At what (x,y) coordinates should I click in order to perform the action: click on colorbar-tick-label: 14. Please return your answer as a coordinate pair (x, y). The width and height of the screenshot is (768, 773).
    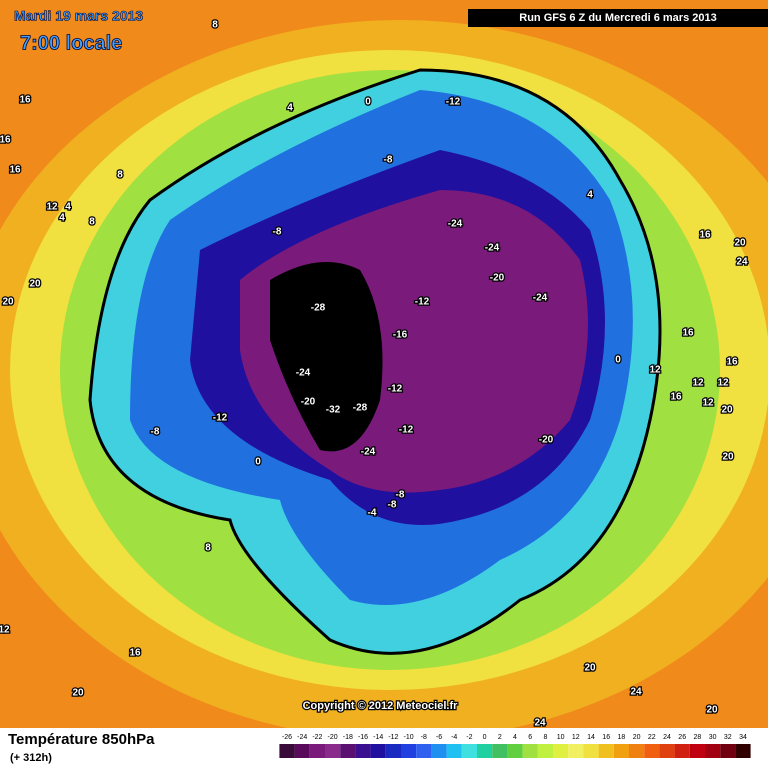
    Looking at the image, I should click on (591, 737).